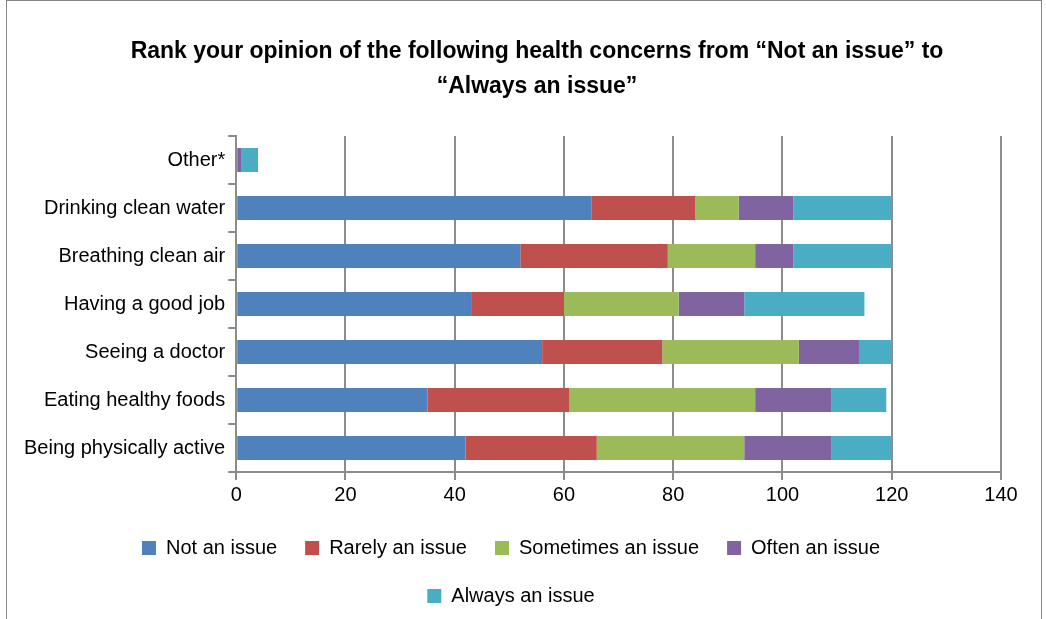  Describe the element at coordinates (609, 546) in the screenshot. I see `legend-label: Sometimes an issue` at that location.